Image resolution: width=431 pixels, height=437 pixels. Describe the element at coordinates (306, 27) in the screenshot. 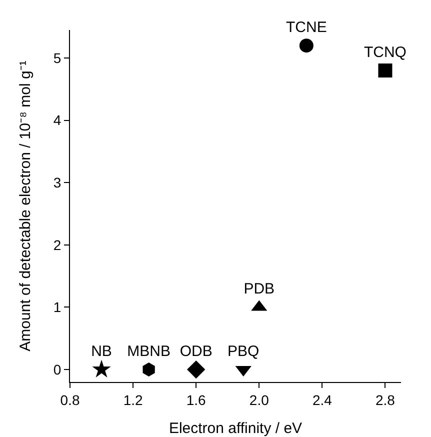

I see `series-label: TCNE` at that location.